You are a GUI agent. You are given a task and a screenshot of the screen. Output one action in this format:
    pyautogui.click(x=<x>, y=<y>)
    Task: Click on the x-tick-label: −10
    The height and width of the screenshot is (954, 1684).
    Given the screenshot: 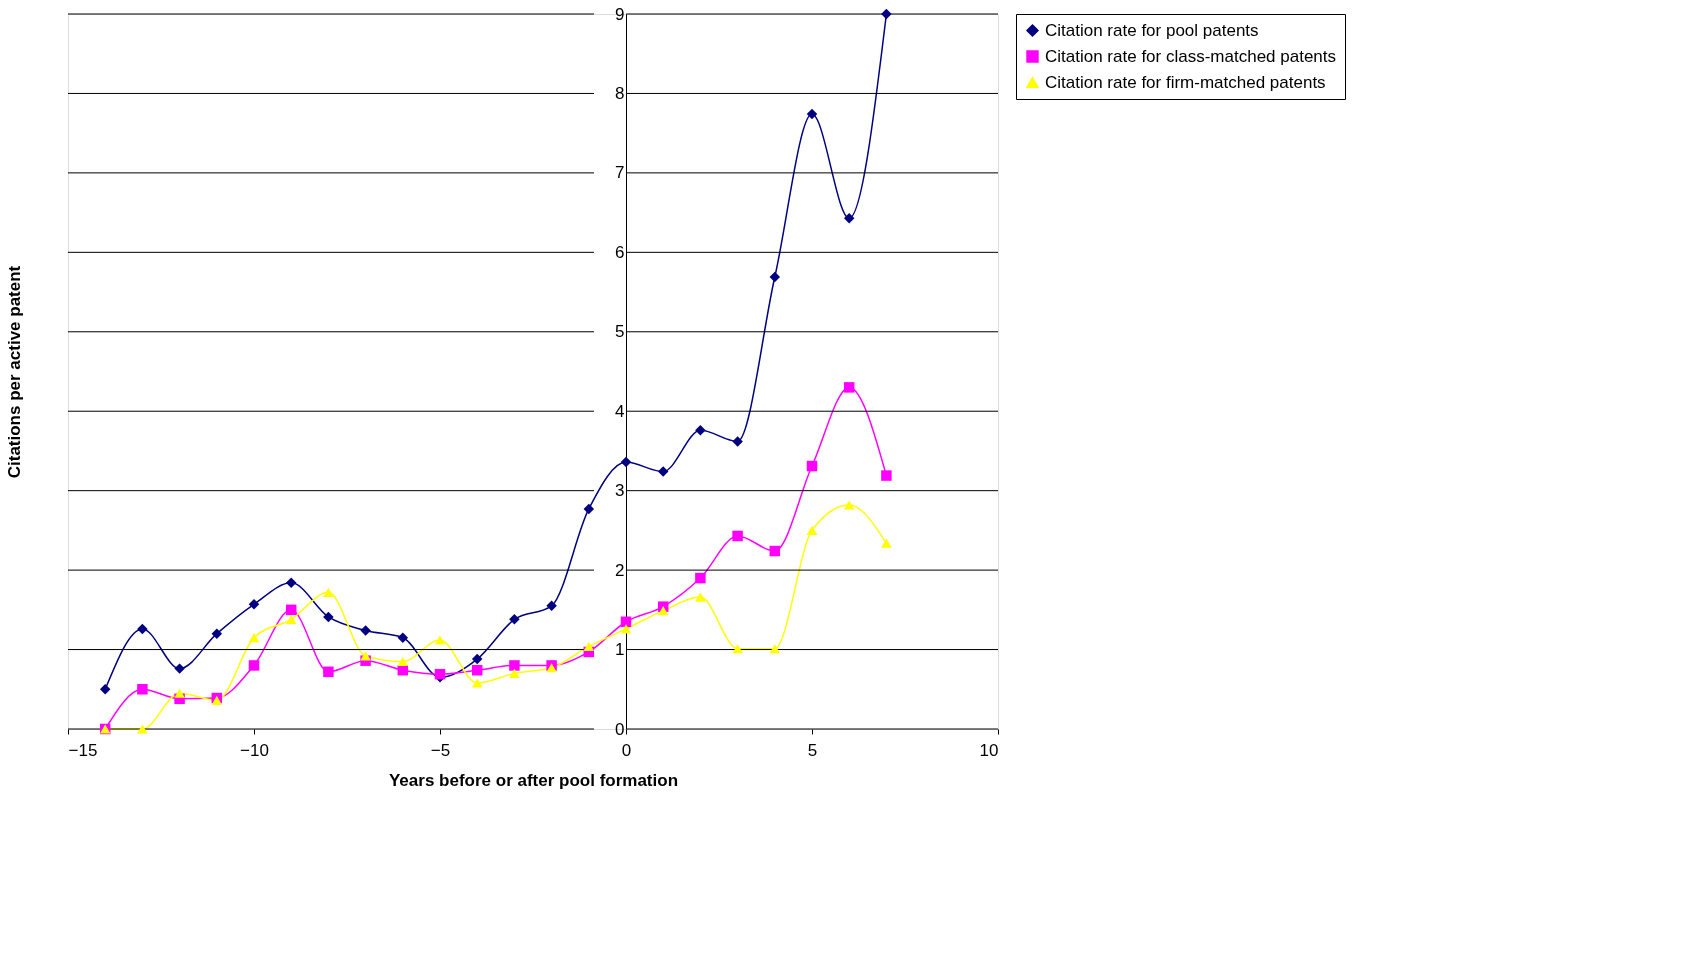 What is the action you would take?
    pyautogui.click(x=254, y=750)
    